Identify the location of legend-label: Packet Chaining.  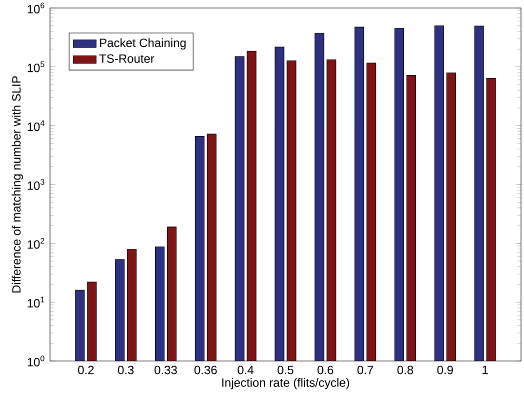
(143, 44).